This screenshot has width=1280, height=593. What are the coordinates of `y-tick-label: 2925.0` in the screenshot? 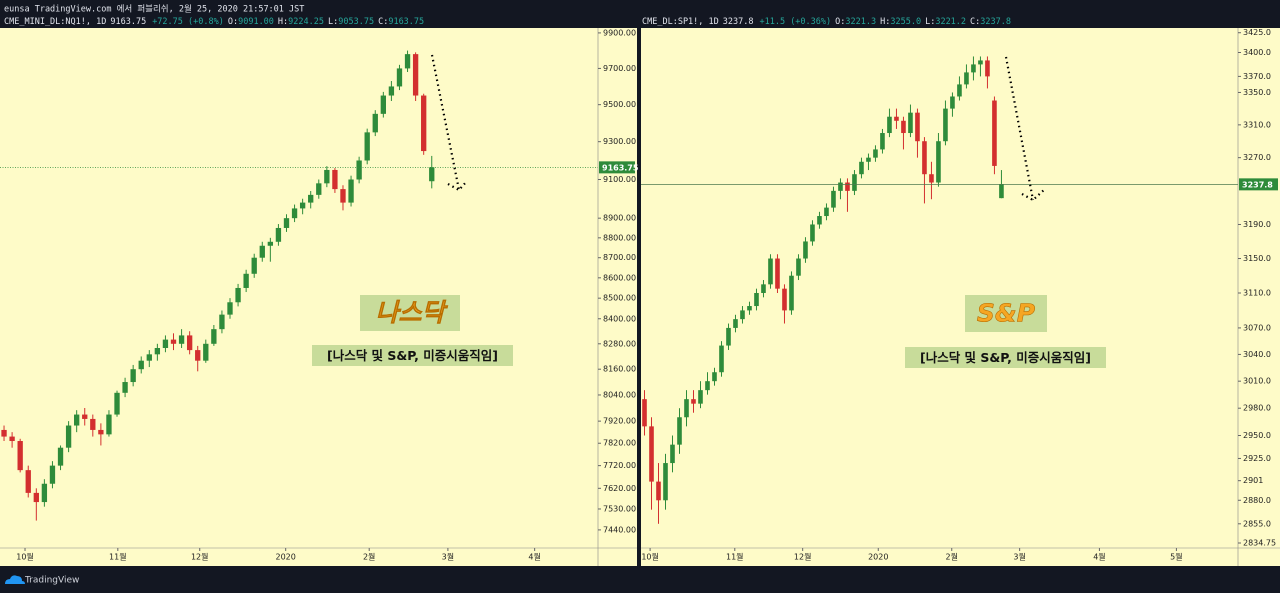 It's located at (1257, 458).